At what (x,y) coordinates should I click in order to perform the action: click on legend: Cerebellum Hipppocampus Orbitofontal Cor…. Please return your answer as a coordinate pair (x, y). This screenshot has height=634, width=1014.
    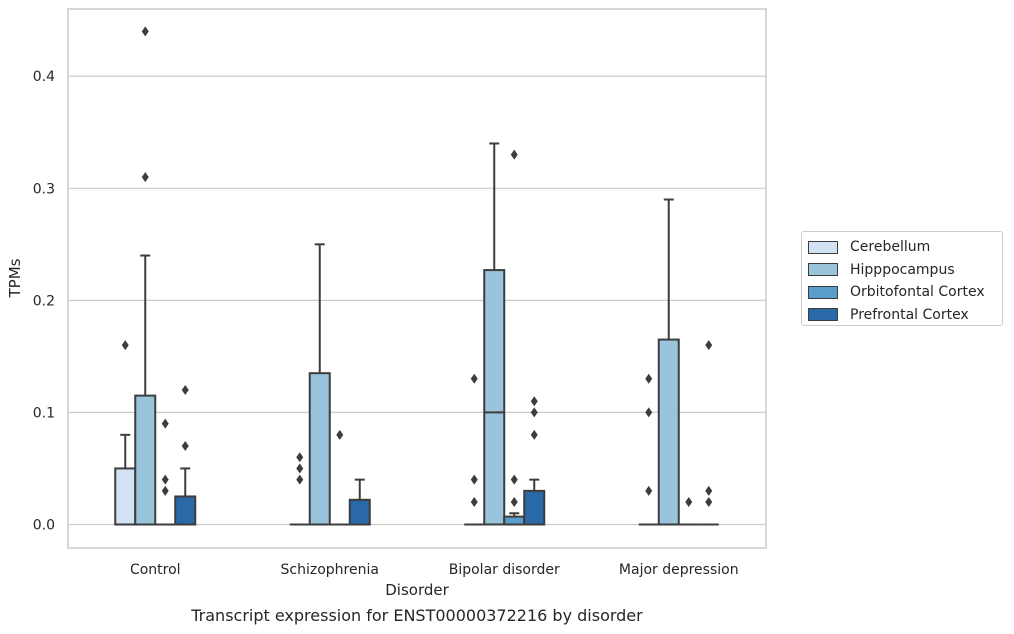
    Looking at the image, I should click on (902, 278).